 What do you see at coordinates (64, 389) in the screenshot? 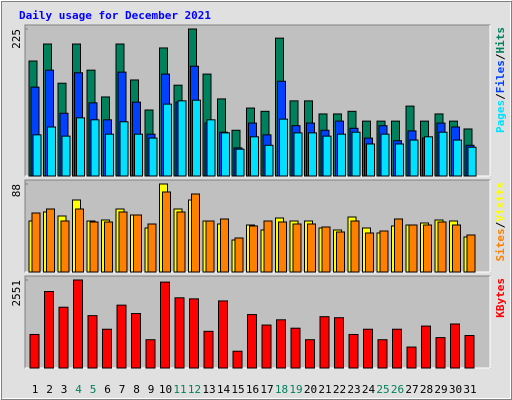
I see `x-tick-label: 3` at bounding box center [64, 389].